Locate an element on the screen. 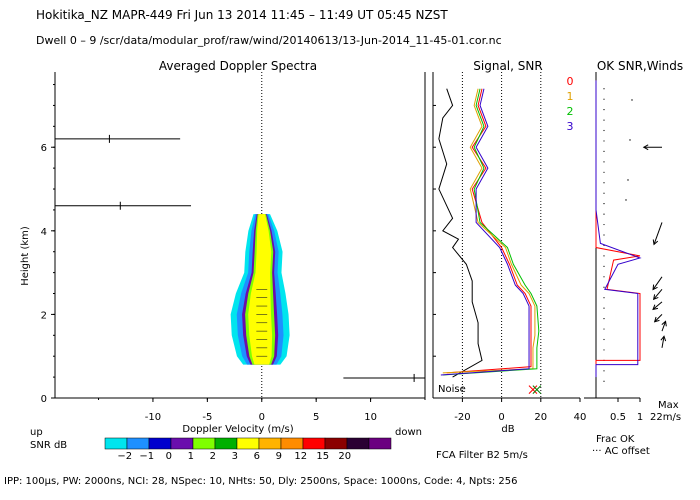 The height and width of the screenshot is (500, 700). down-label: down is located at coordinates (408, 432).